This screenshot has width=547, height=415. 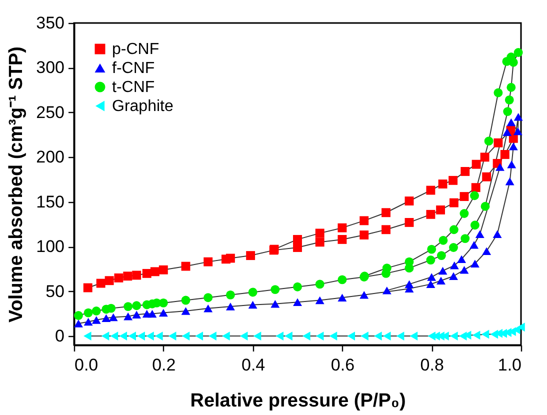 I want to click on y-tick-label: 250, so click(x=50, y=112).